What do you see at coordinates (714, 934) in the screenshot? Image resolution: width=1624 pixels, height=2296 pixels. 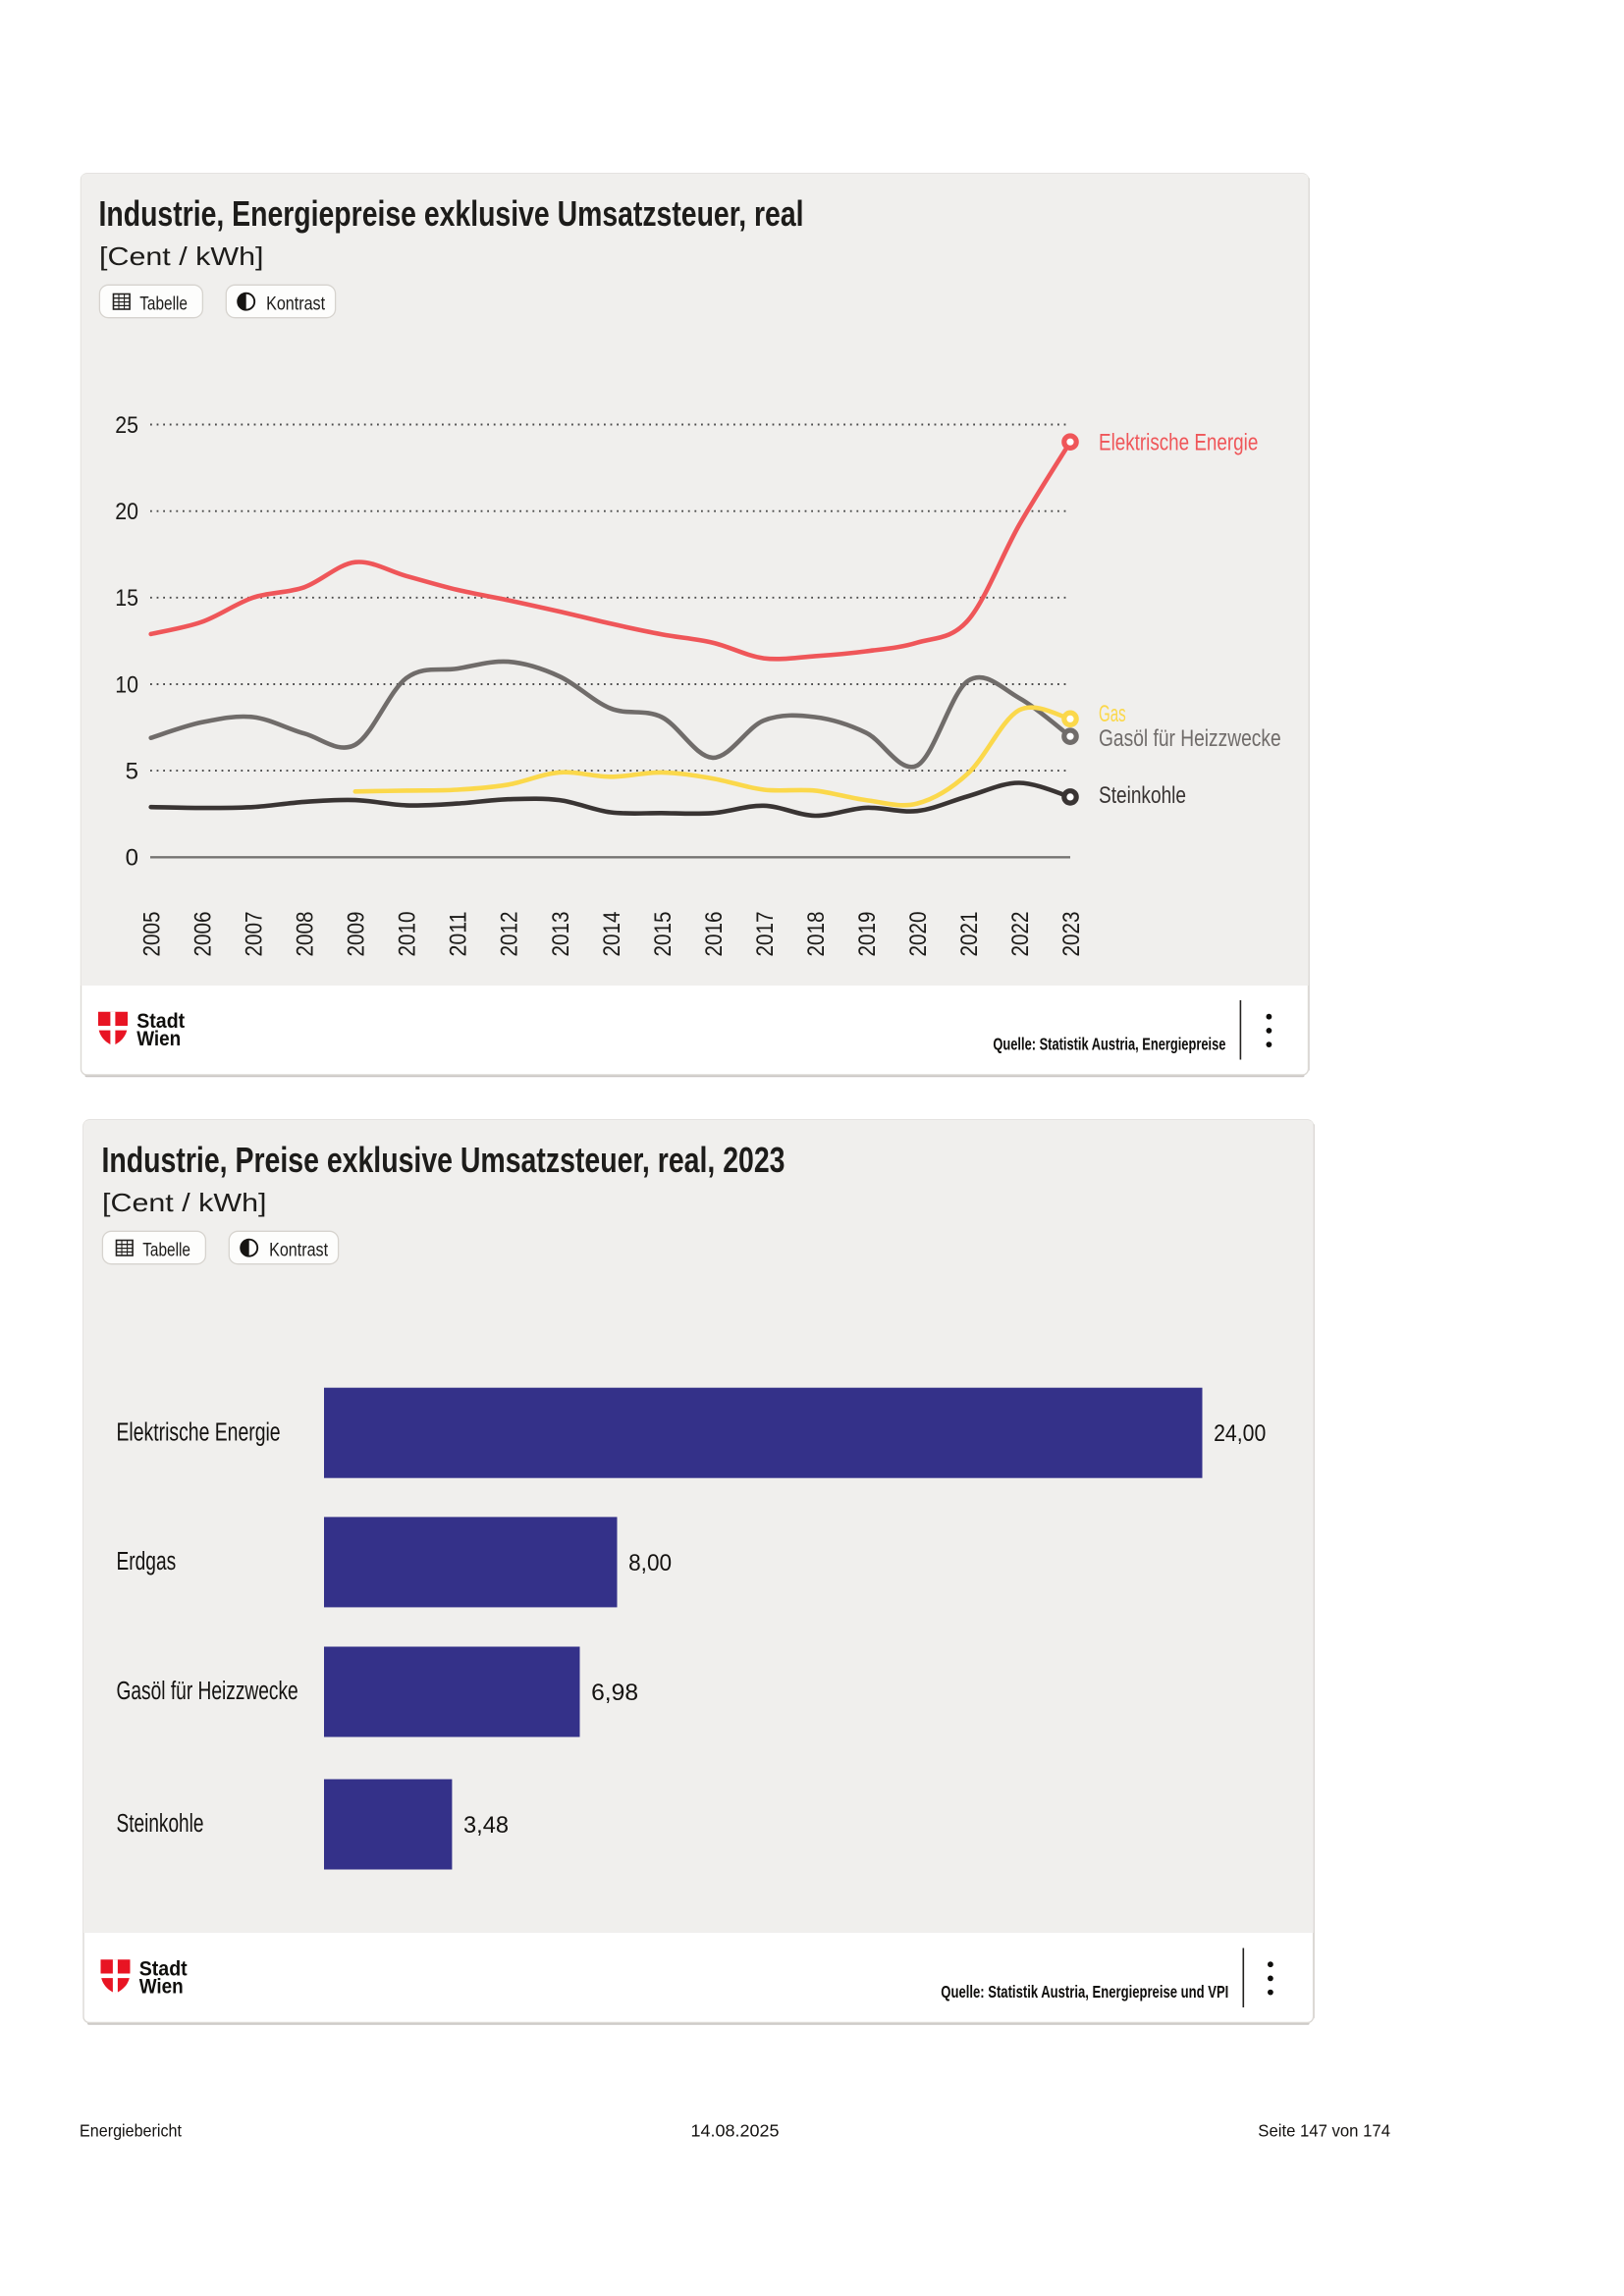 I see `svg-text: 2016` at bounding box center [714, 934].